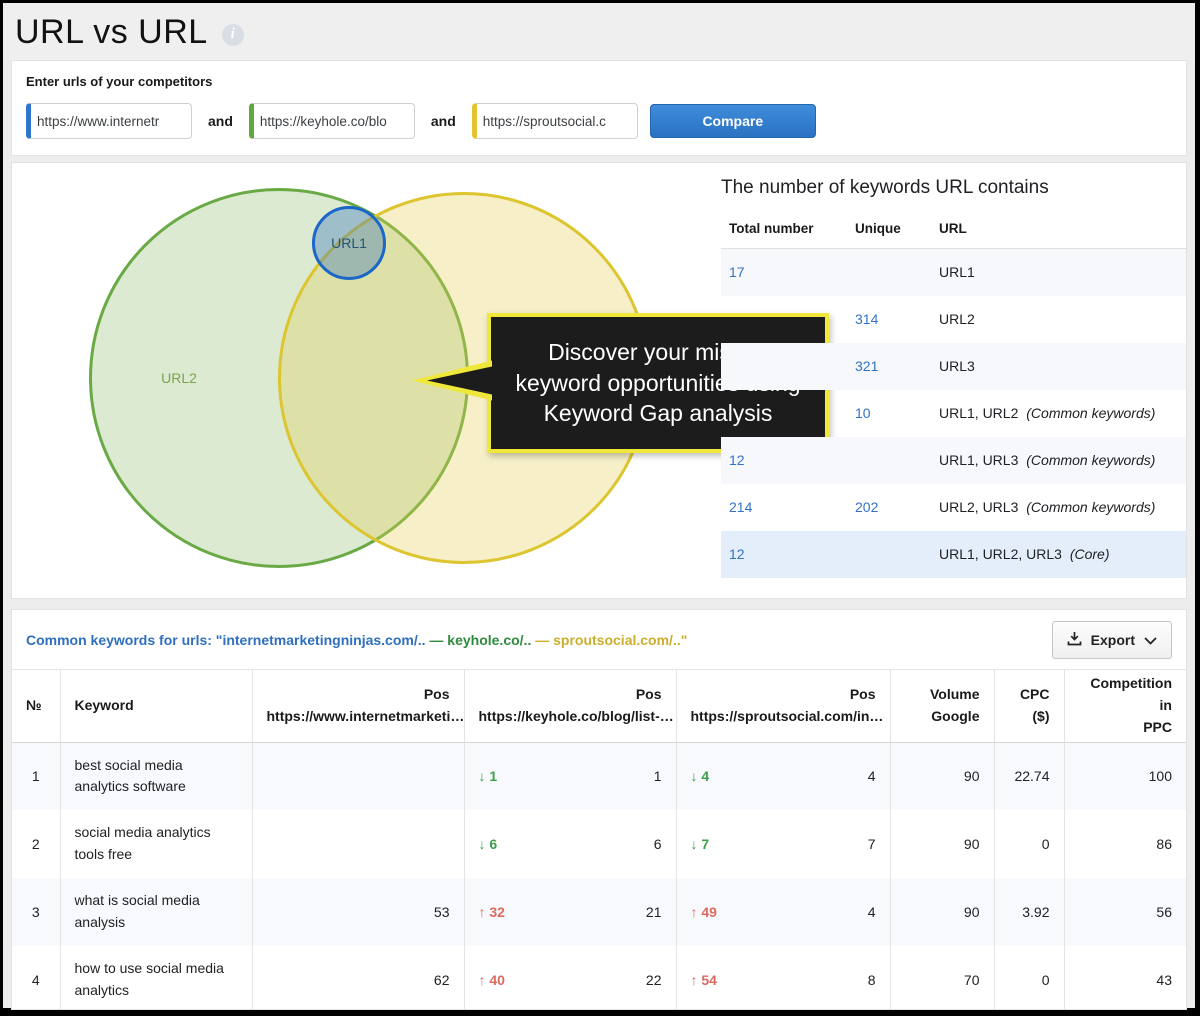 The height and width of the screenshot is (1016, 1200). Describe the element at coordinates (111, 32) in the screenshot. I see `page-title: URL vs URL` at that location.